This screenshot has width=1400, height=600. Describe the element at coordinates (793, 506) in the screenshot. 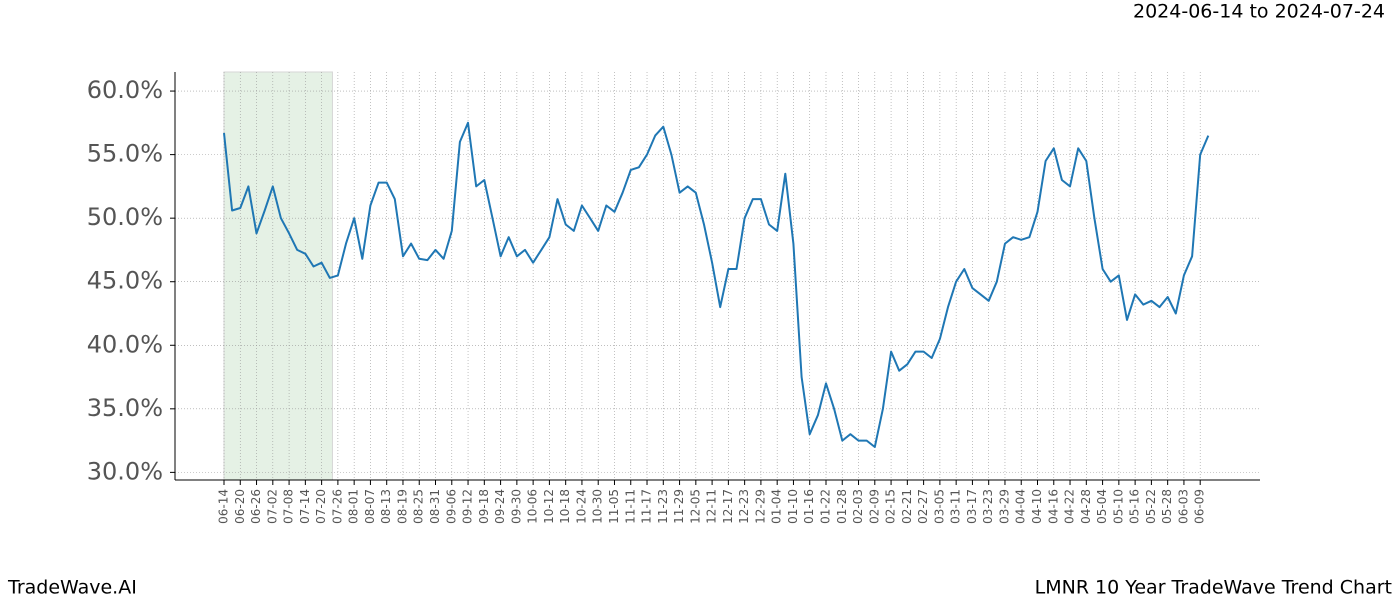

I see `x-tick-label: 01-10` at that location.